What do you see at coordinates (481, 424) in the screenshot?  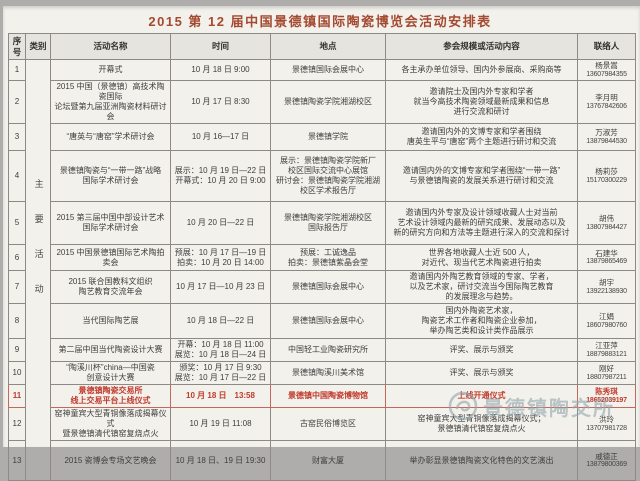 I see `activity-content: 窑神童宾大型青铜像落成揭幕仪式； 景德镇清代镇窑复烧点火` at bounding box center [481, 424].